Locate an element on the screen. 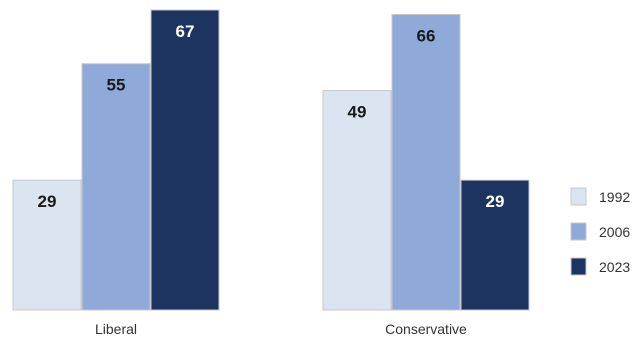  legend-label-1992: 1992 is located at coordinates (614, 197).